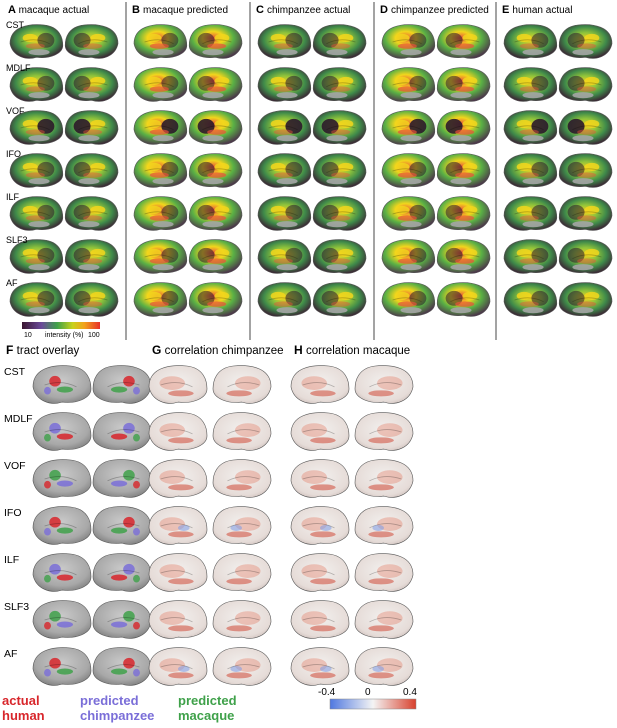 The width and height of the screenshot is (617, 728). I want to click on panel-title-c: C chimpanzee actual, so click(303, 10).